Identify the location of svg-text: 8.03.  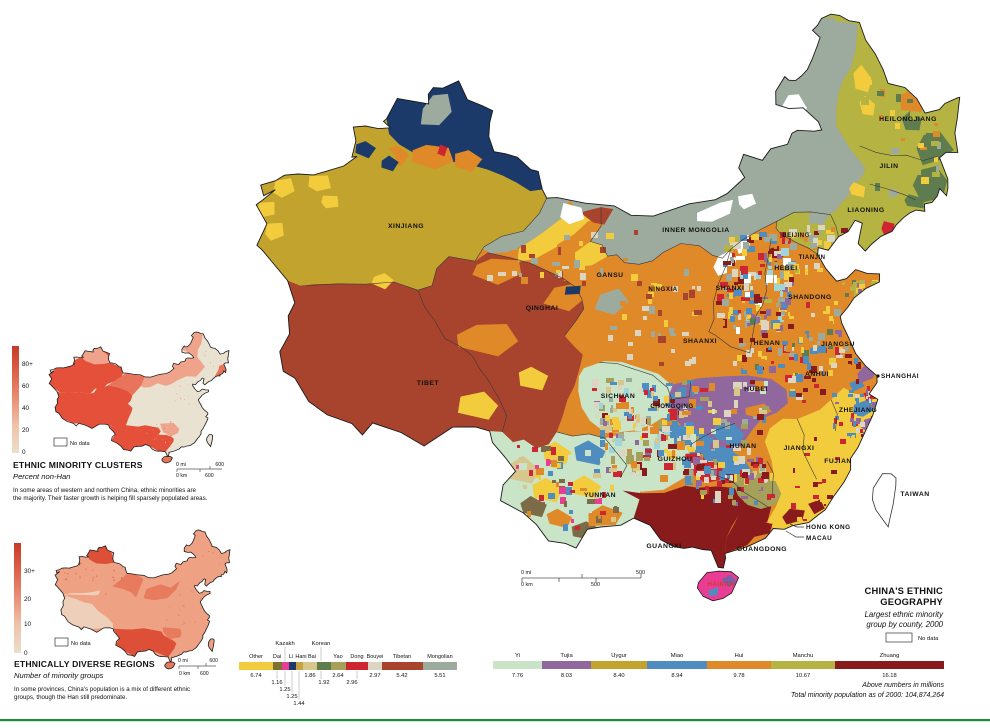
(566, 676).